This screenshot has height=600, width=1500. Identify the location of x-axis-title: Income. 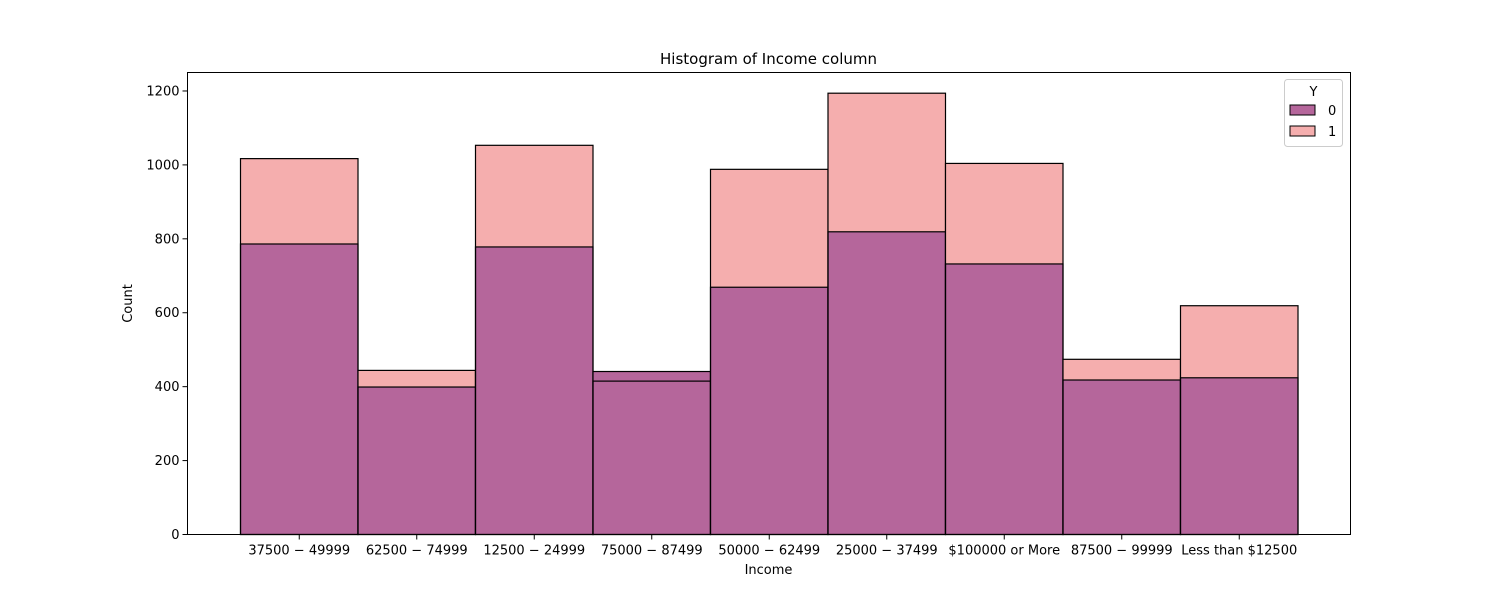
(769, 570).